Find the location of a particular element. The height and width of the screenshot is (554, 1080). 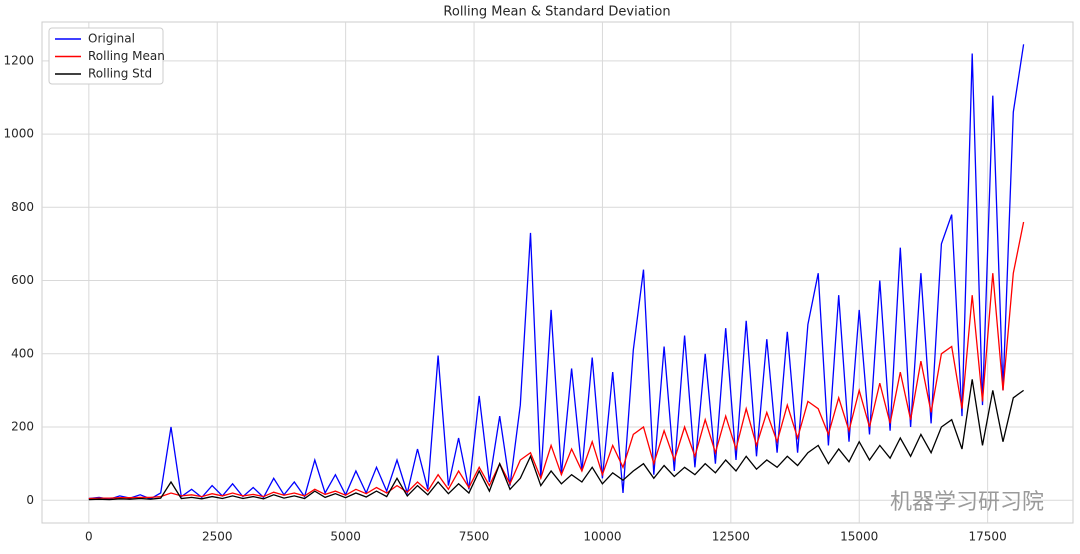

legend-label: Rolling Mean is located at coordinates (126, 56).